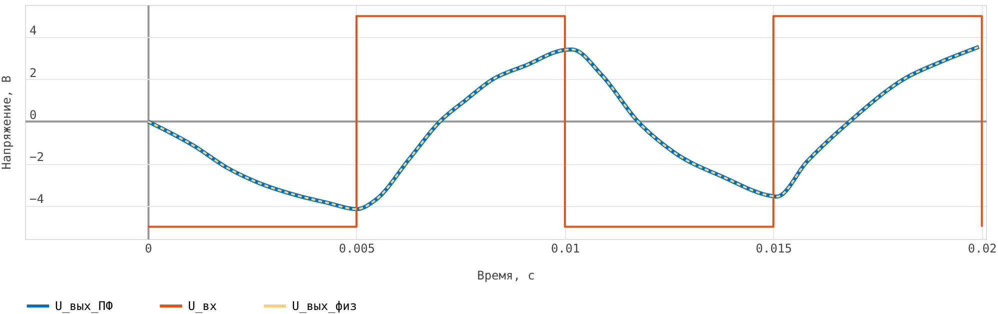 The width and height of the screenshot is (998, 314). Describe the element at coordinates (325, 306) in the screenshot. I see `legend-label: U_вых_физ` at that location.